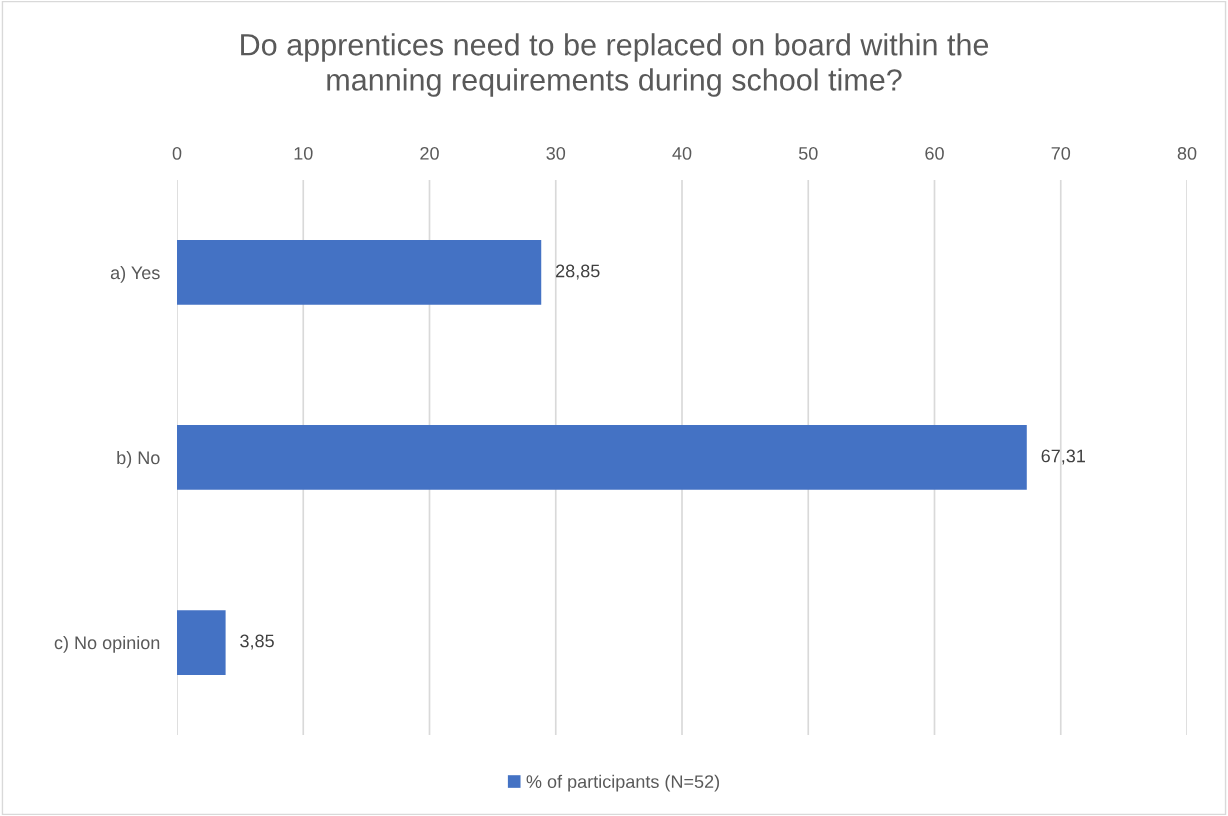 The height and width of the screenshot is (816, 1228). What do you see at coordinates (682, 153) in the screenshot?
I see `x-tick-label: 40` at bounding box center [682, 153].